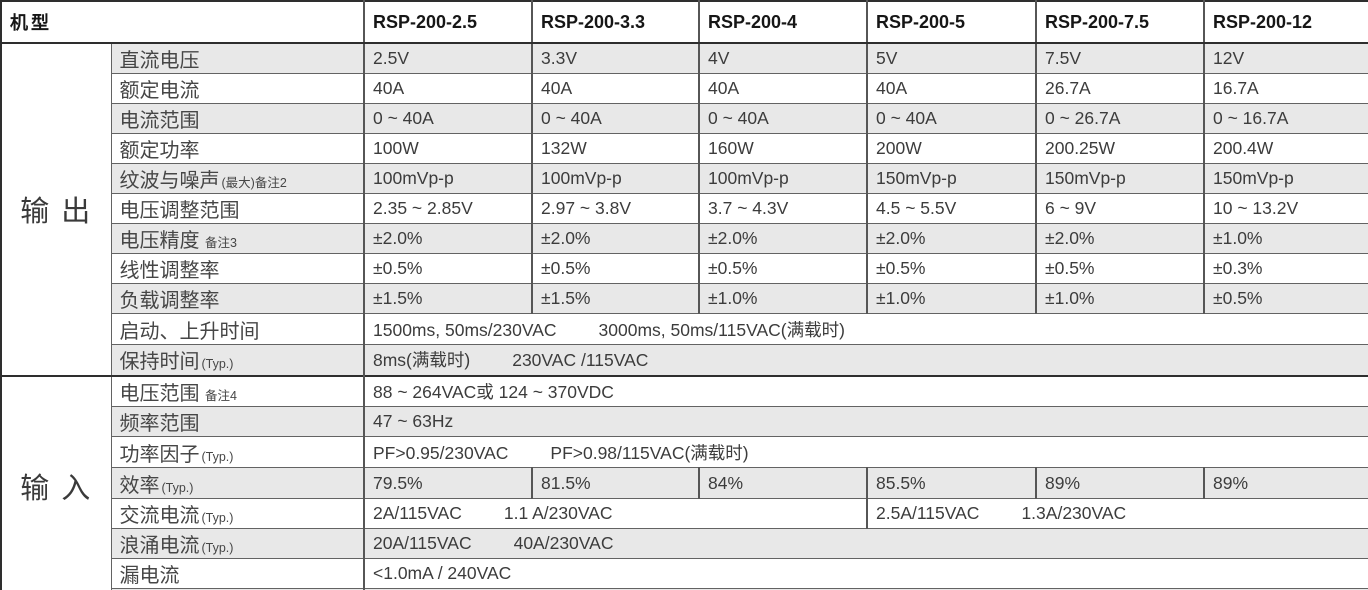  Describe the element at coordinates (179, 211) in the screenshot. I see `row-label: 电压调整范围` at that location.